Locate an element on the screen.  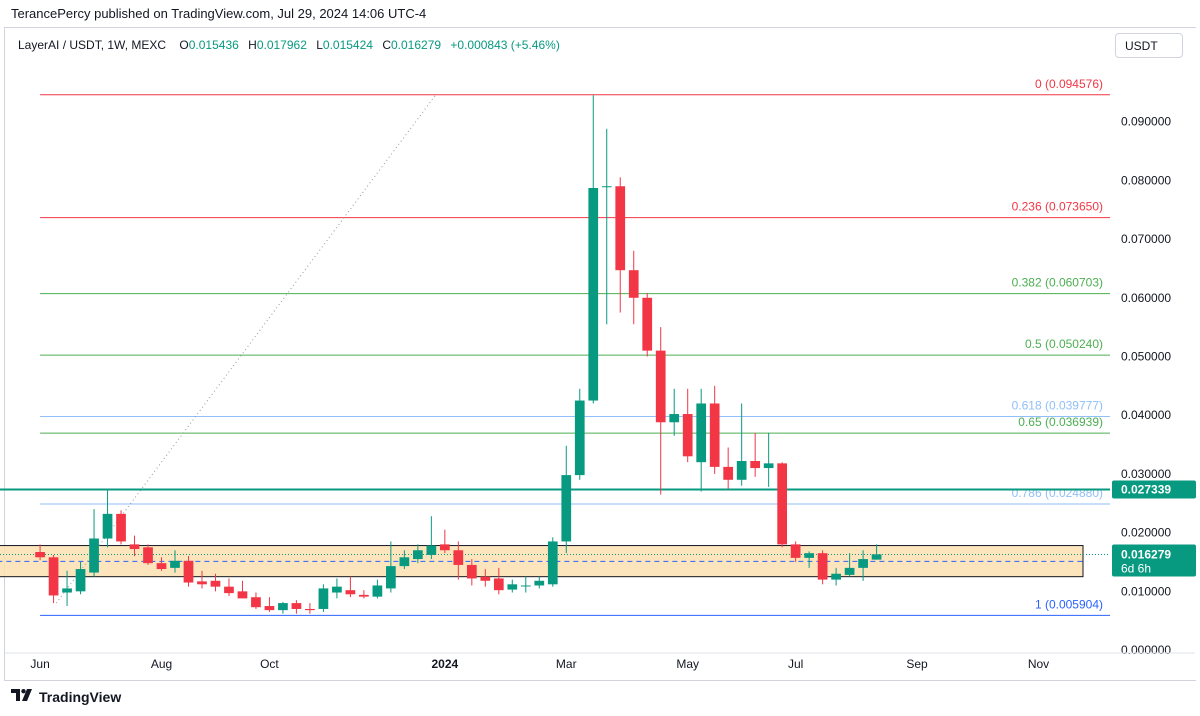
price-axis-tick: 0.000000 is located at coordinates (1146, 650).